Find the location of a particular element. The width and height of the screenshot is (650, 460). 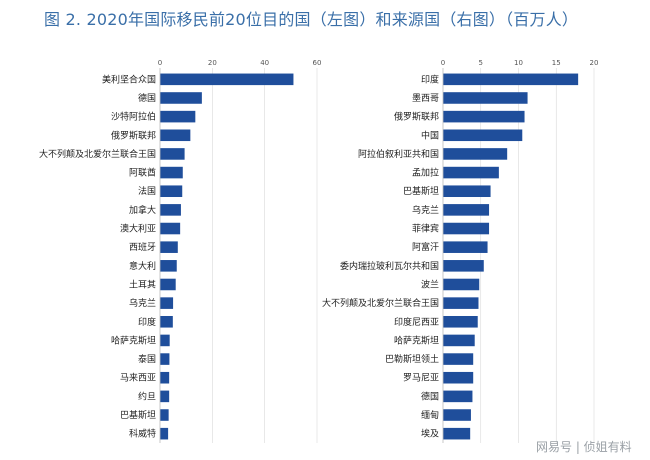

origin-category-label: 墨西哥 is located at coordinates (425, 98).